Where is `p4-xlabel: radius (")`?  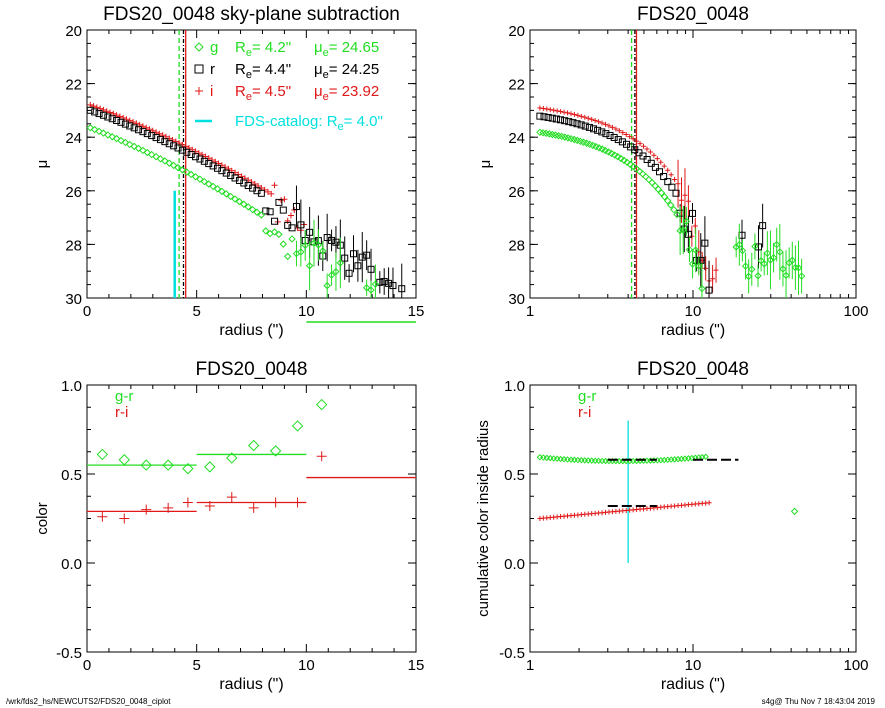 p4-xlabel: radius (") is located at coordinates (693, 684).